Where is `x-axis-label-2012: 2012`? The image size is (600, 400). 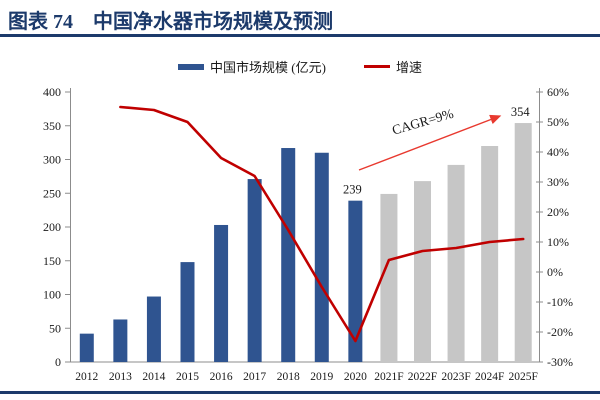 x-axis-label-2012: 2012 is located at coordinates (86, 377).